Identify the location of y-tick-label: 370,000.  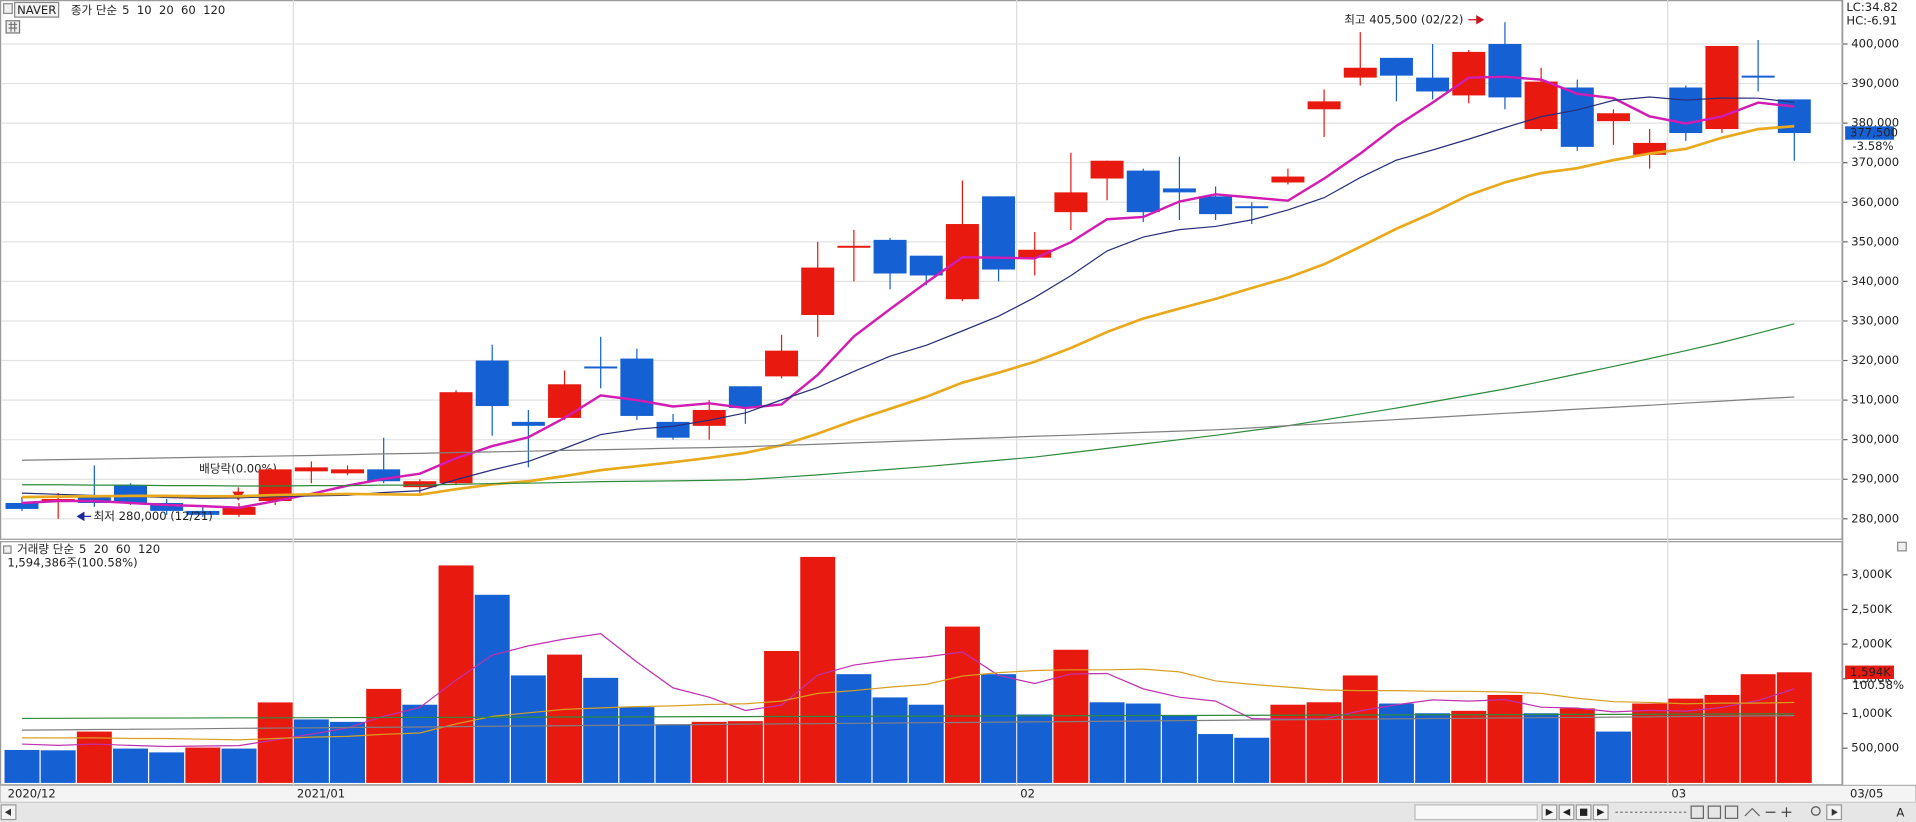
(1875, 162).